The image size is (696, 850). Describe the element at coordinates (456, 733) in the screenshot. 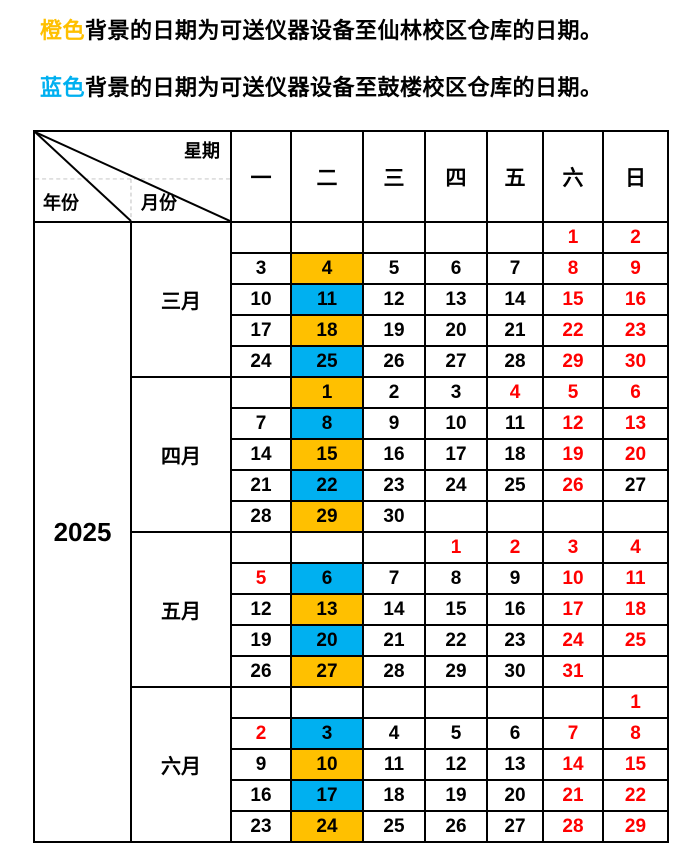

I see `day-cell-june-5: 5` at that location.